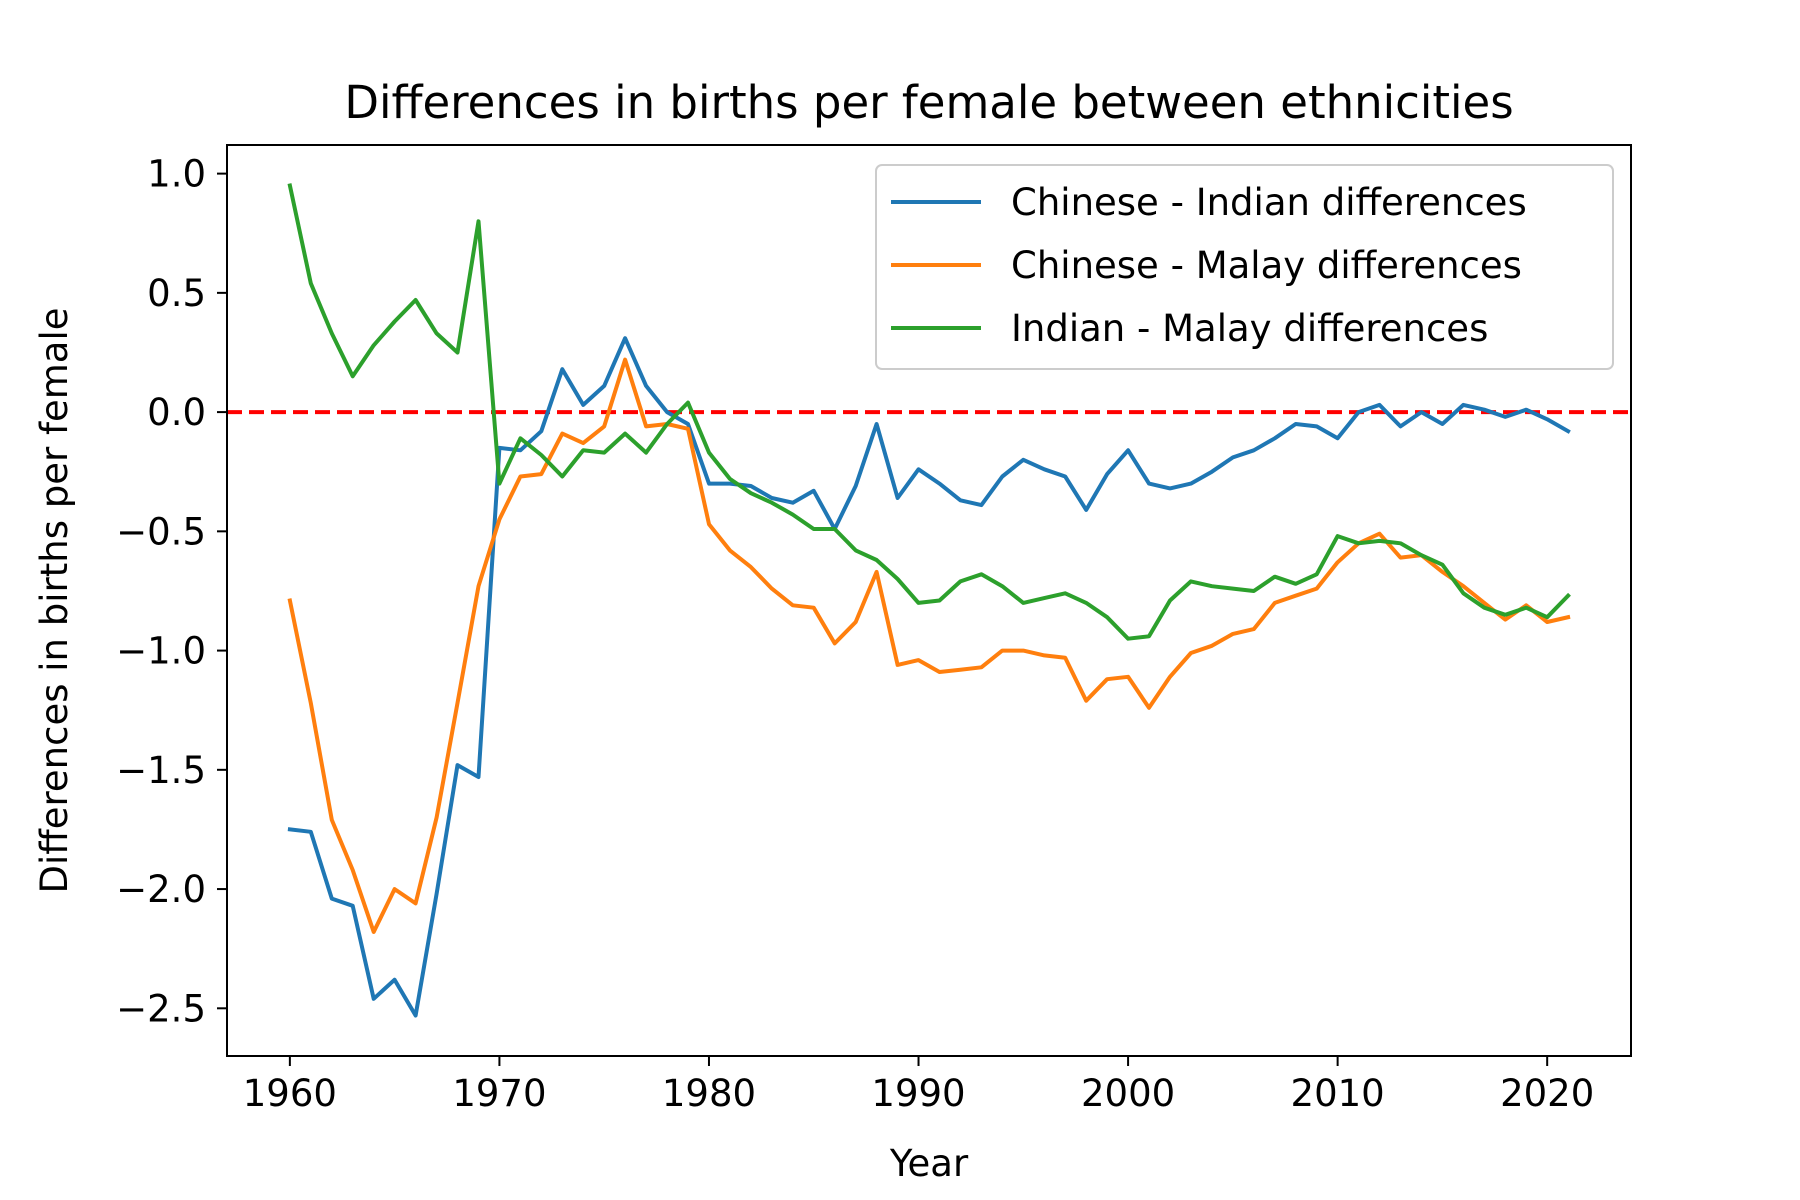 This screenshot has width=1800, height=1200. Describe the element at coordinates (1266, 265) in the screenshot. I see `legend-label: Chinese - Malay differences` at that location.